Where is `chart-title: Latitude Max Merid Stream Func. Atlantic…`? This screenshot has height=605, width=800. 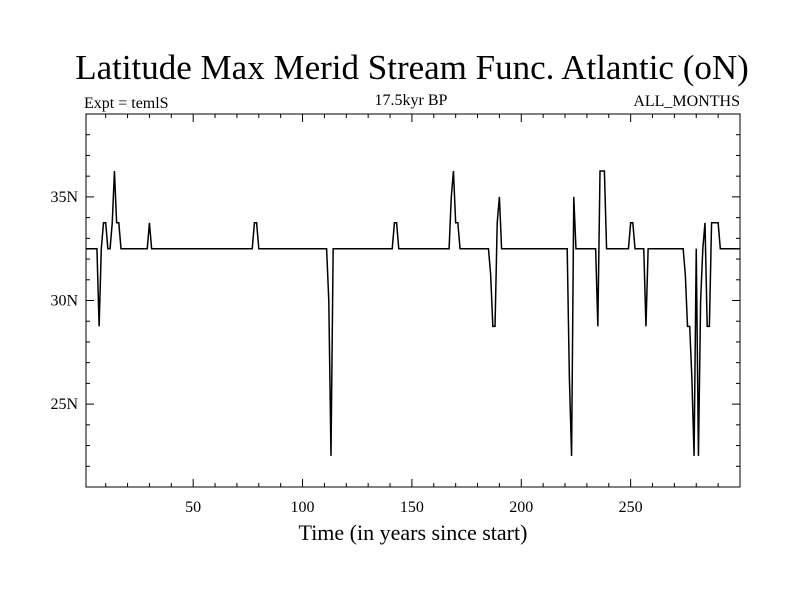
chart-title: Latitude Max Merid Stream Func. Atlantic… is located at coordinates (412, 67).